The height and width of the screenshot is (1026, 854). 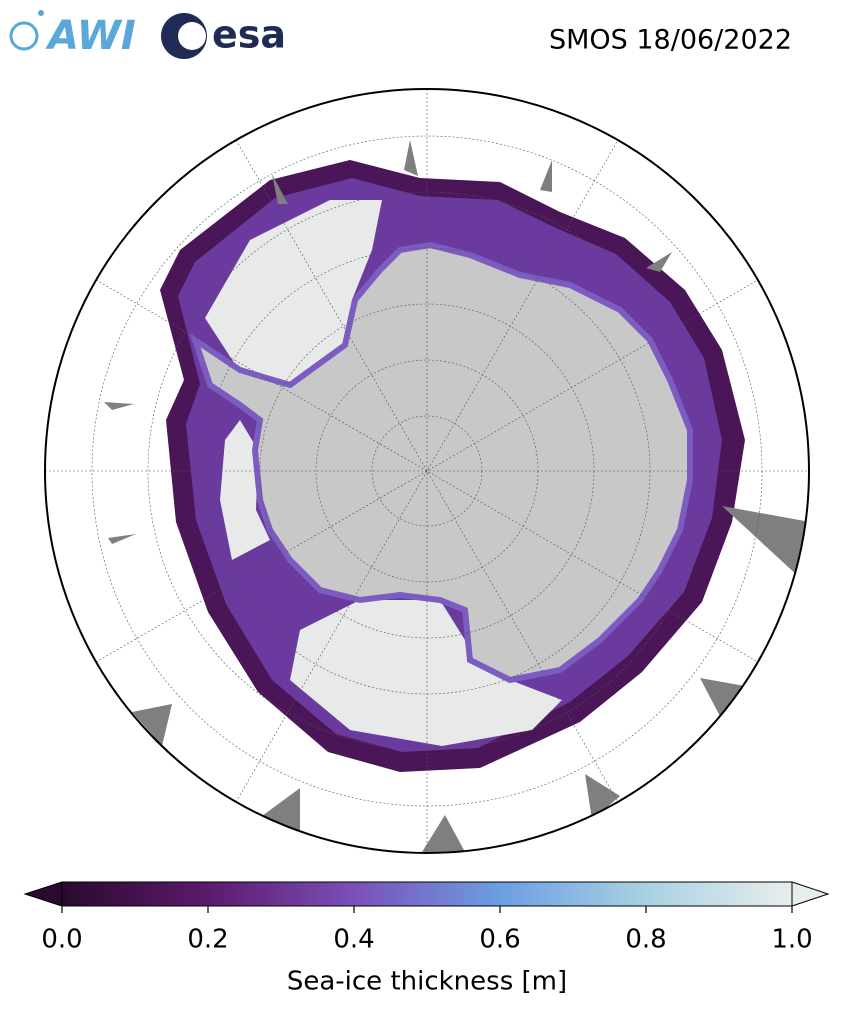 I want to click on colorbar-tick-label: 0.6, so click(x=499, y=940).